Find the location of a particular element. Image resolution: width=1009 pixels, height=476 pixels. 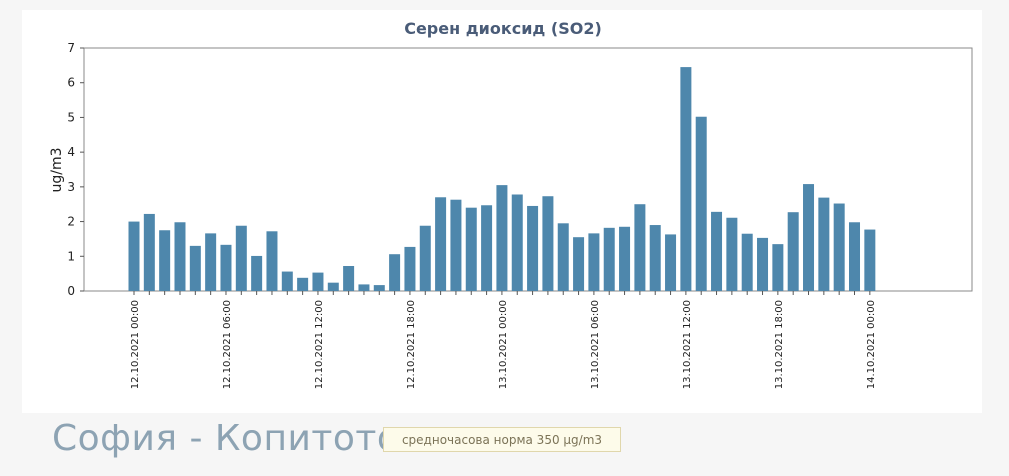

x-tick-label: 13.10.2021 18:00 is located at coordinates (779, 344).